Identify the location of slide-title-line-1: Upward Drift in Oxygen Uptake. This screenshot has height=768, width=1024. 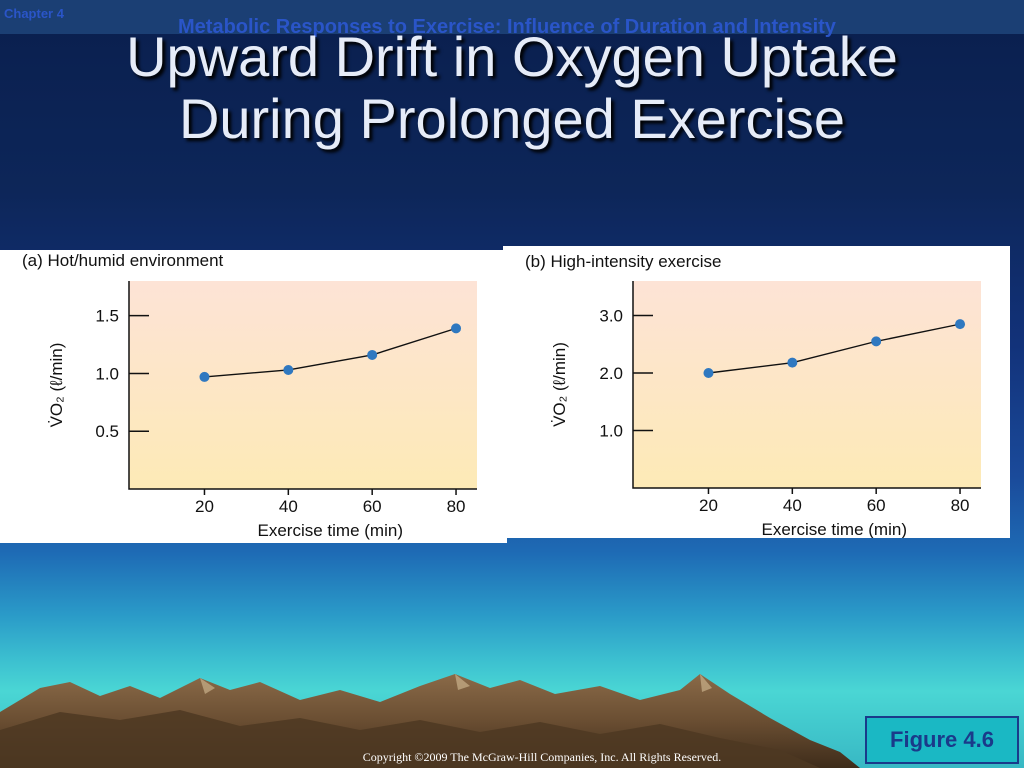
(512, 56).